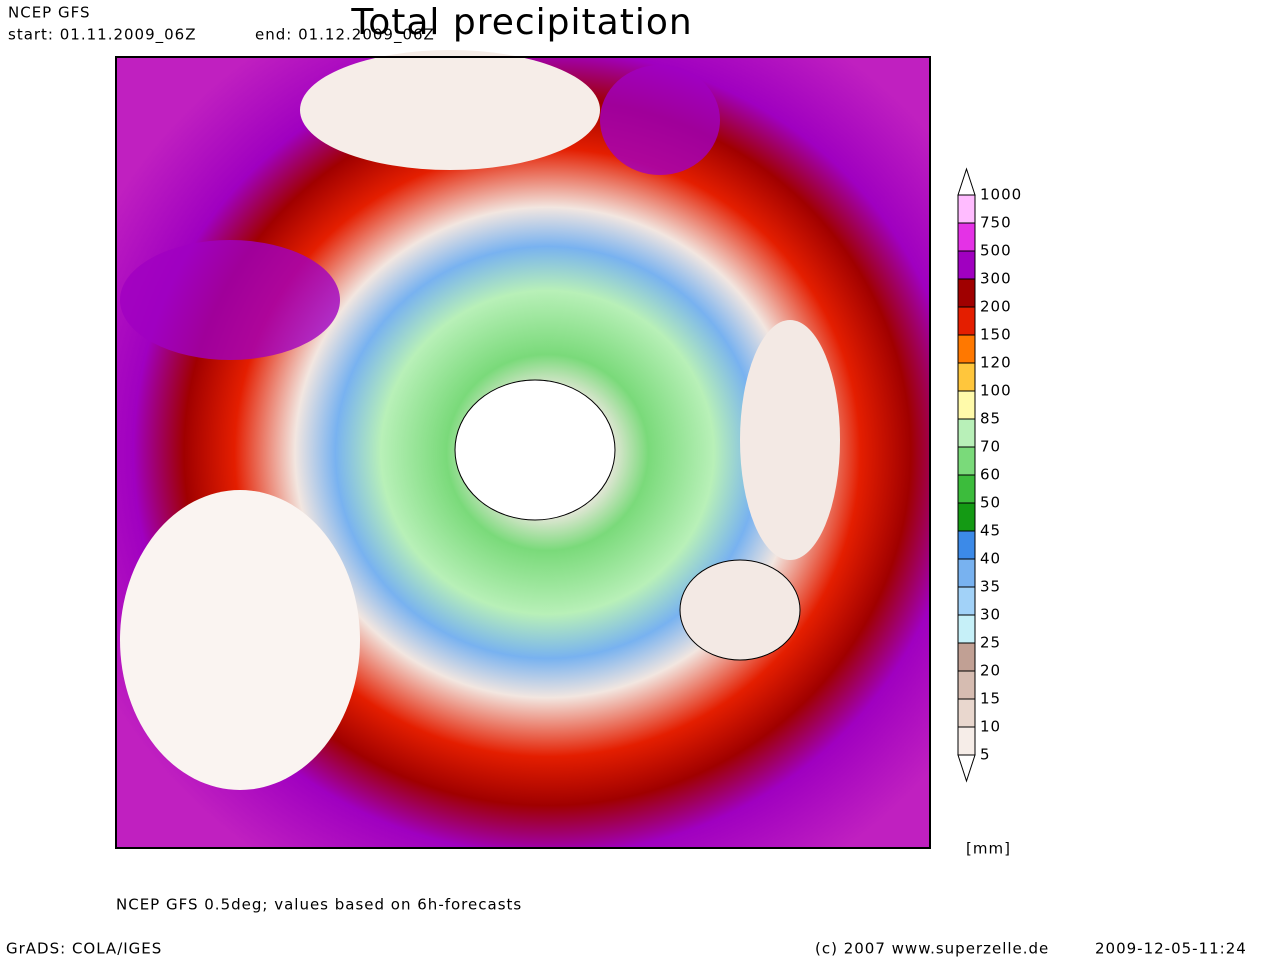  I want to click on copyright-label: (c) 2007 www.superzelle.de, so click(932, 949).